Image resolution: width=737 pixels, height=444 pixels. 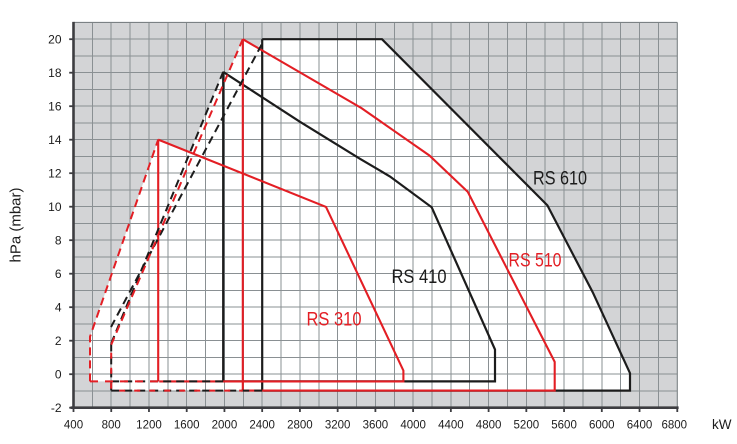 I want to click on svg-text: kW, so click(x=722, y=424).